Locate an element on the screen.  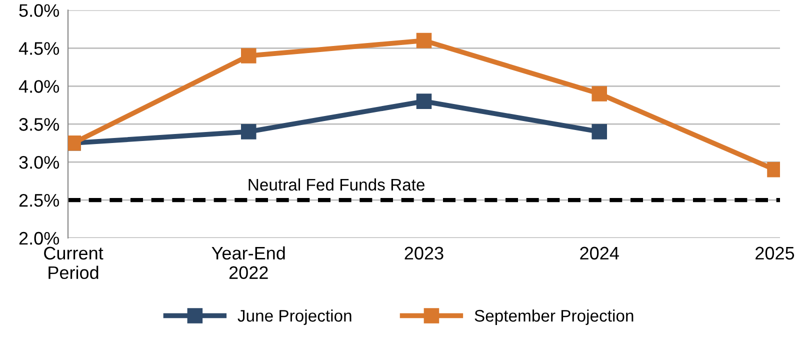
y-tick-label: 2.0% is located at coordinates (39, 238).